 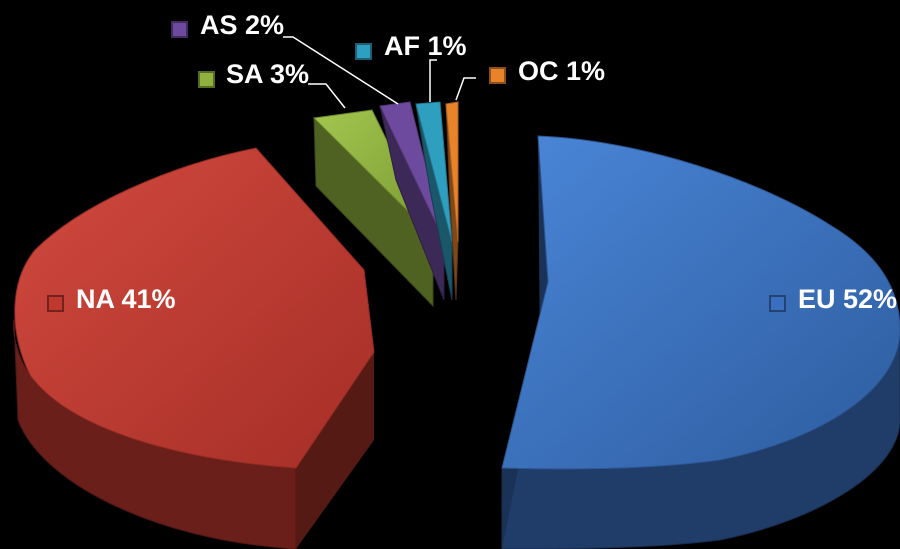 What do you see at coordinates (55, 303) in the screenshot?
I see `red-square-marker-icon` at bounding box center [55, 303].